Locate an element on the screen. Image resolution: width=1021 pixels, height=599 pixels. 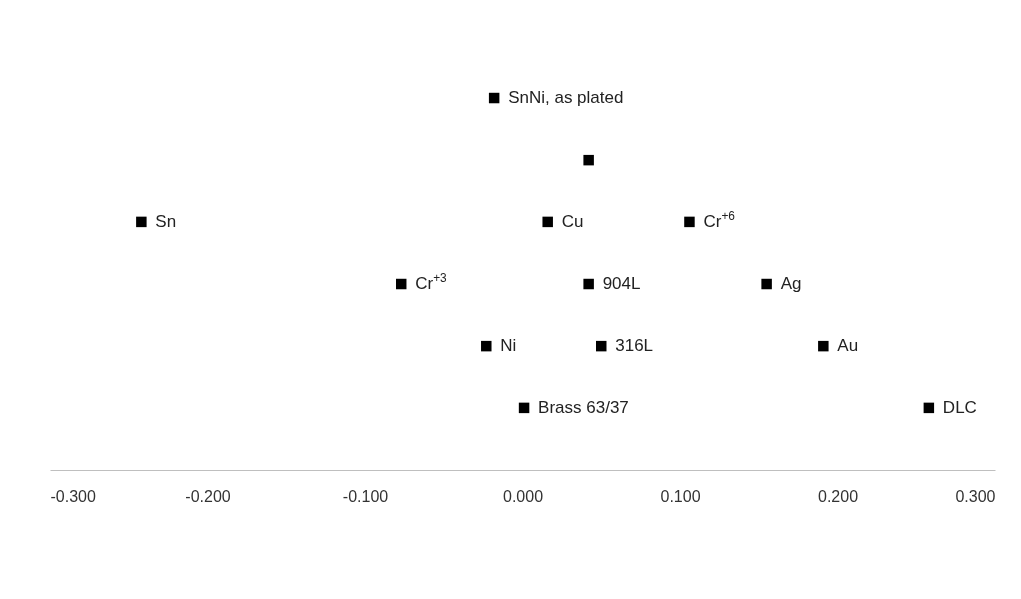
x-tick-label: 0.300 is located at coordinates (975, 496).